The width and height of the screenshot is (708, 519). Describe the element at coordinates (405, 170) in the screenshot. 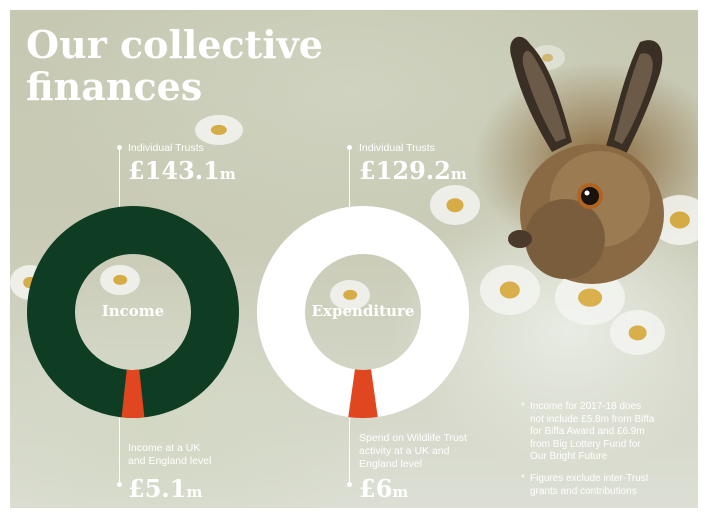

I see `expenditure-top-amount: £129.2` at that location.